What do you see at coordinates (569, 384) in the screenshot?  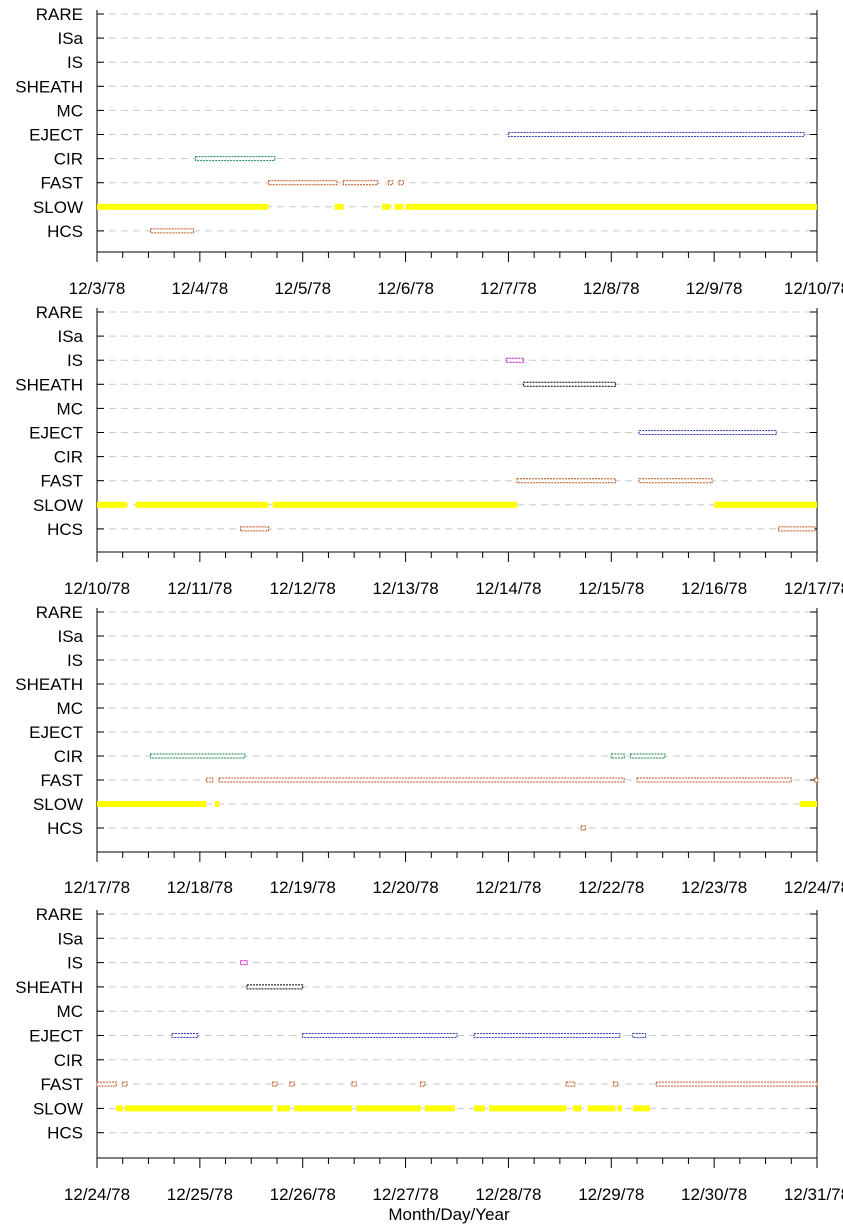 I see `interval-sheath` at bounding box center [569, 384].